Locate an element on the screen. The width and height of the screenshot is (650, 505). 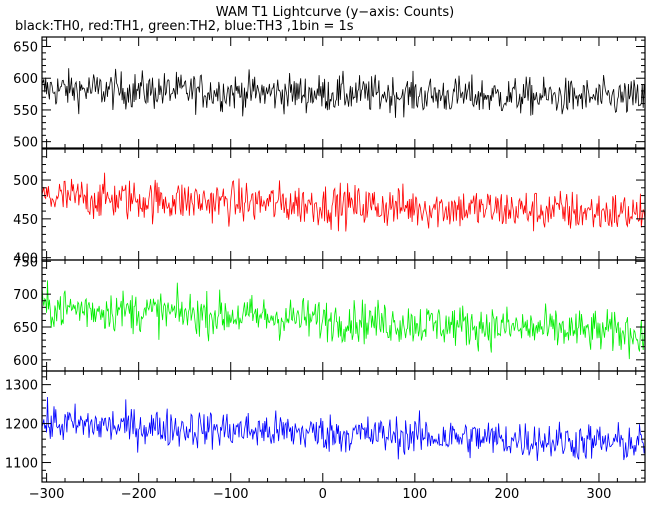
x-tick-label: 100 is located at coordinates (414, 494).